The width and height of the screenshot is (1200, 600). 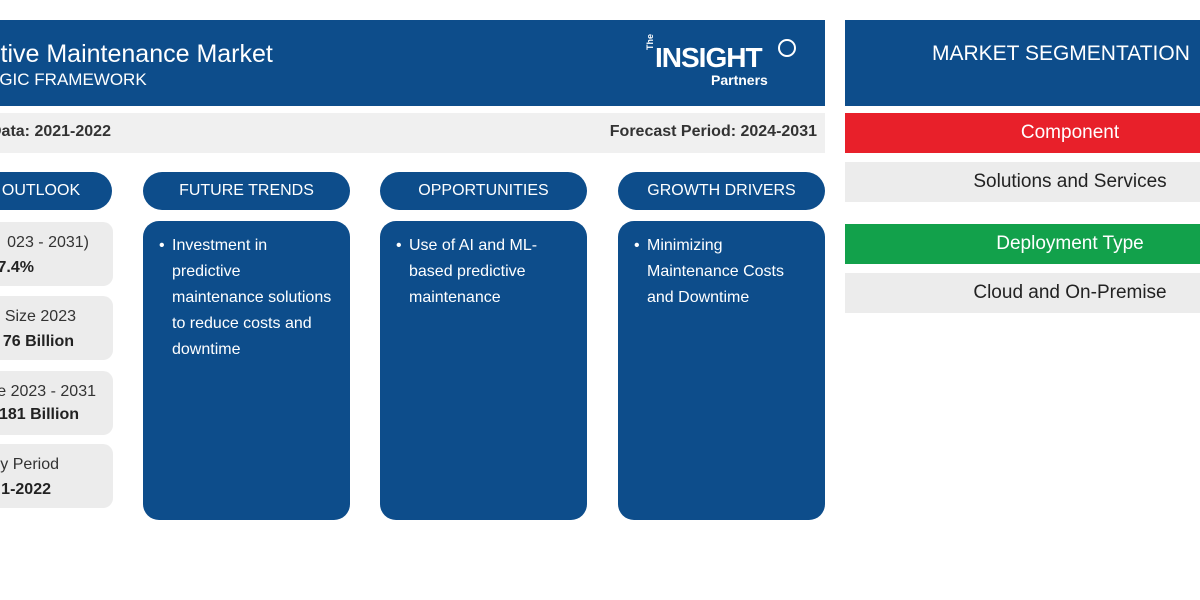 I want to click on header-banner, so click(x=412, y=63).